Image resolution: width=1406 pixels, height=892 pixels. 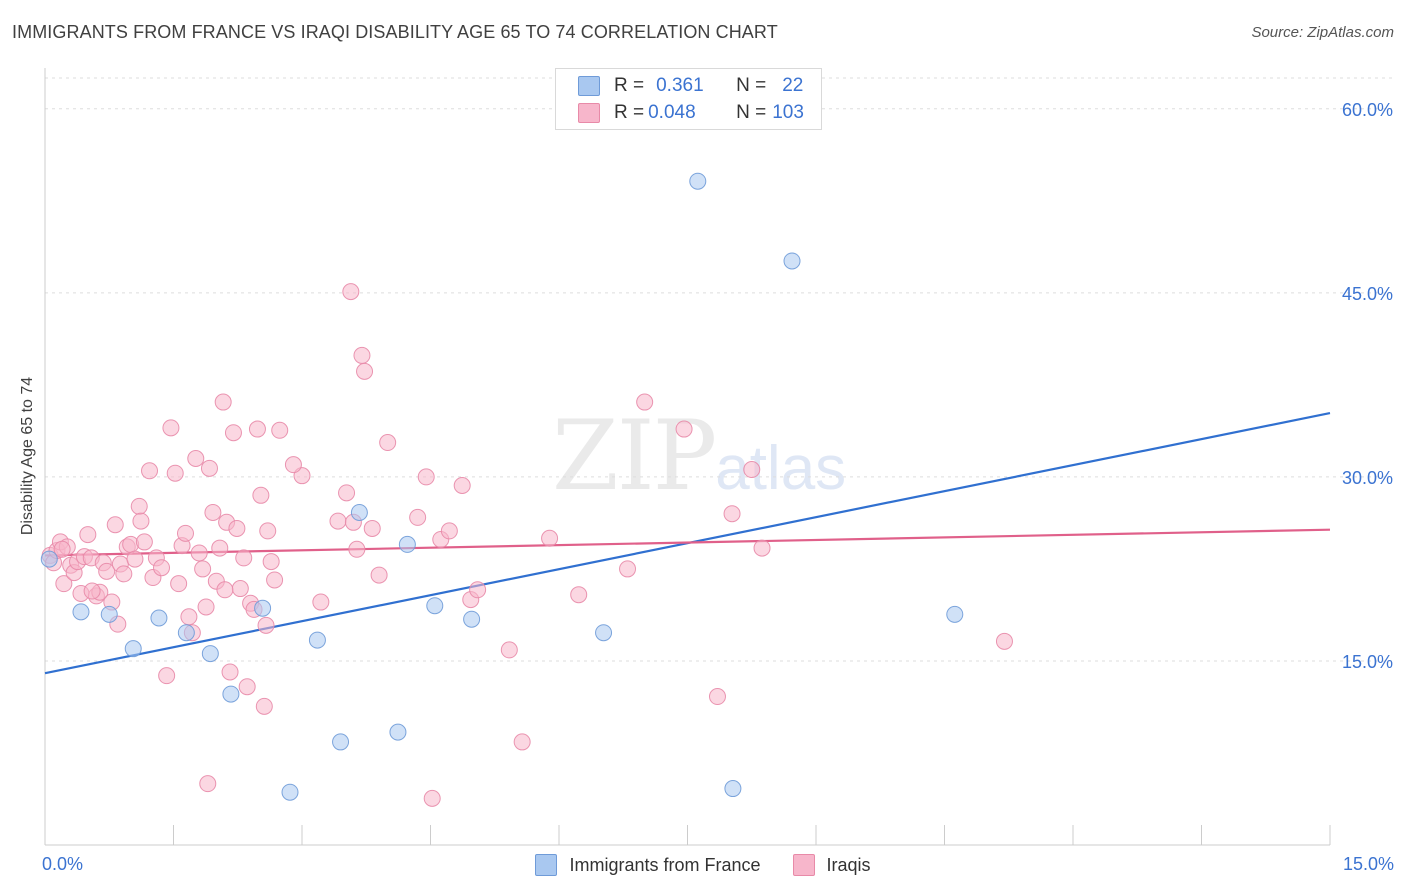 I want to click on legend-item-france: Immigrants from France, so click(x=648, y=865).